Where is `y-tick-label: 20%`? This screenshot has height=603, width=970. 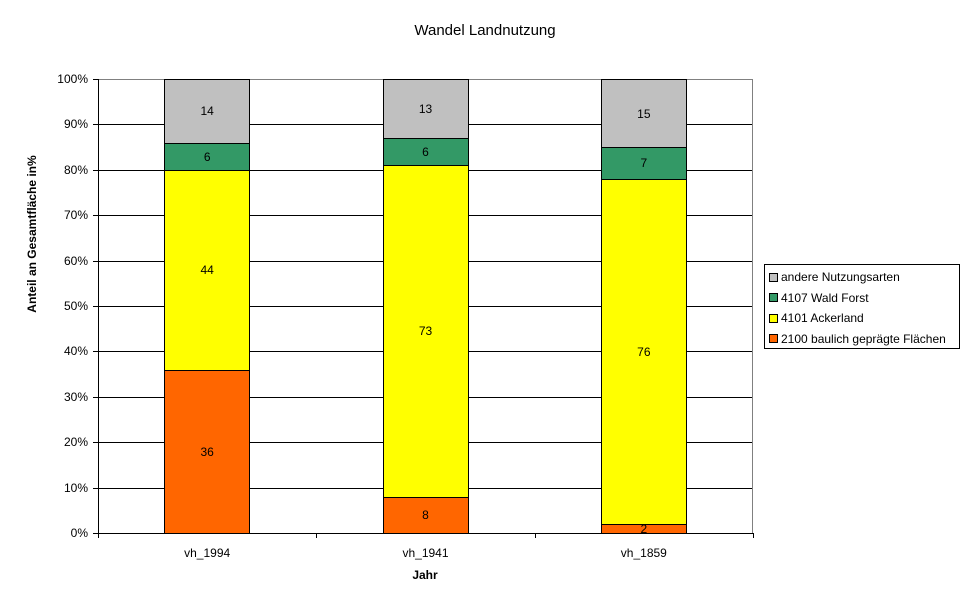
y-tick-label: 20% is located at coordinates (75, 442).